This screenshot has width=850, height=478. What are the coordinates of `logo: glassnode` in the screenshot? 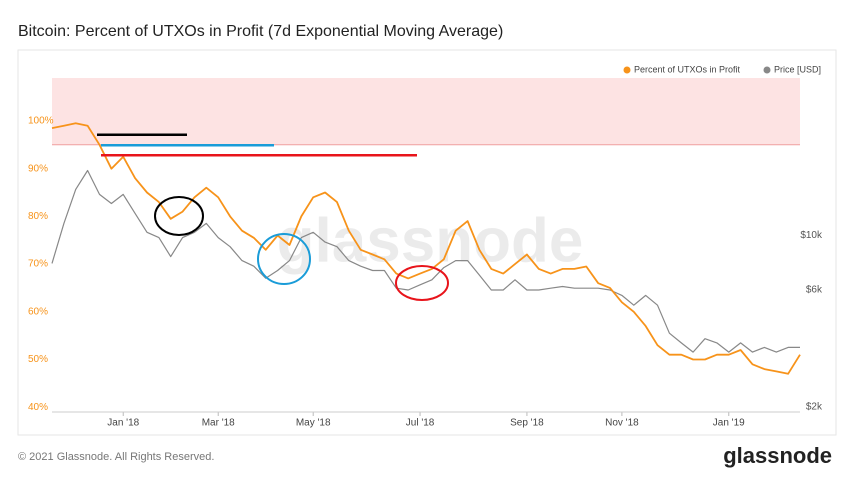 It's located at (777, 455).